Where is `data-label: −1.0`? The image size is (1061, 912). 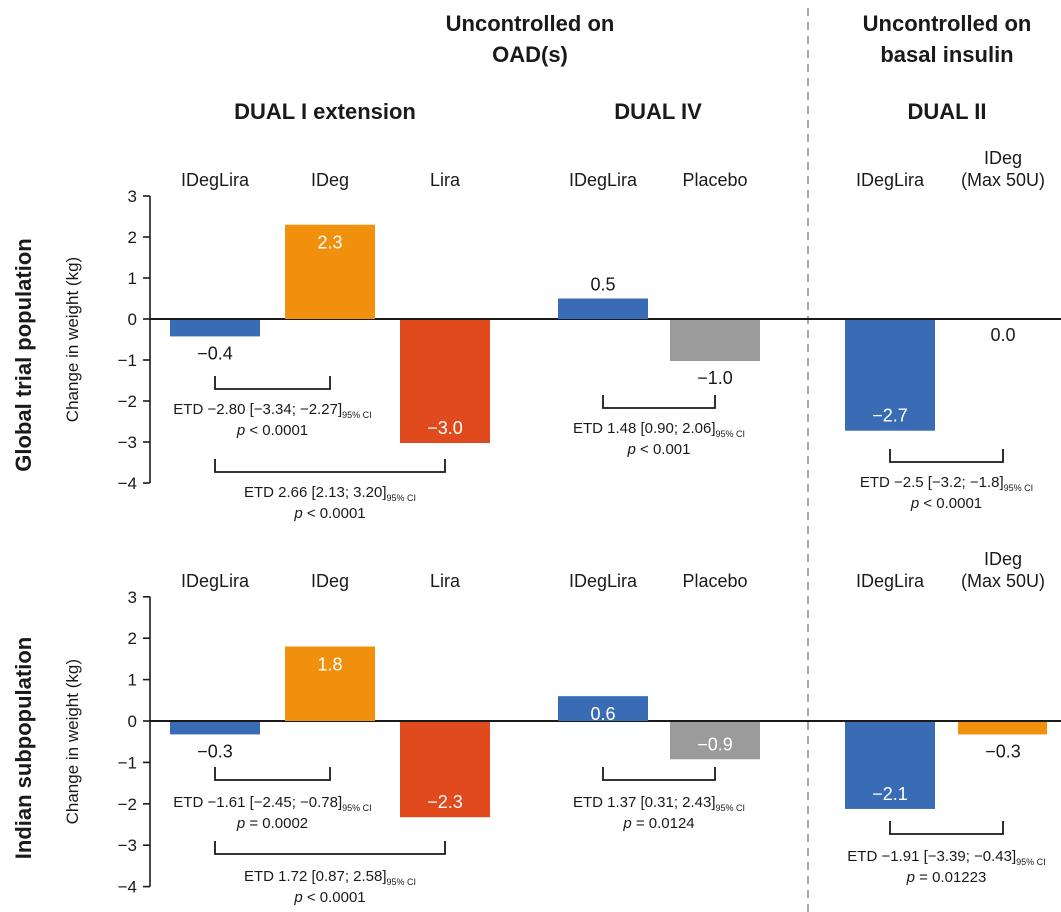
data-label: −1.0 is located at coordinates (715, 378).